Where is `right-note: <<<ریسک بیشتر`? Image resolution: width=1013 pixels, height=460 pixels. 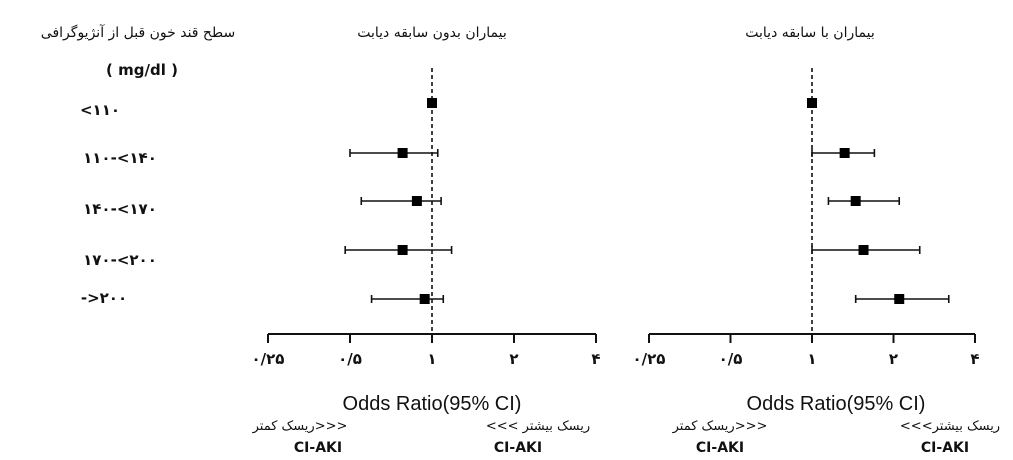 right-note: <<<ریسک بیشتر is located at coordinates (950, 426).